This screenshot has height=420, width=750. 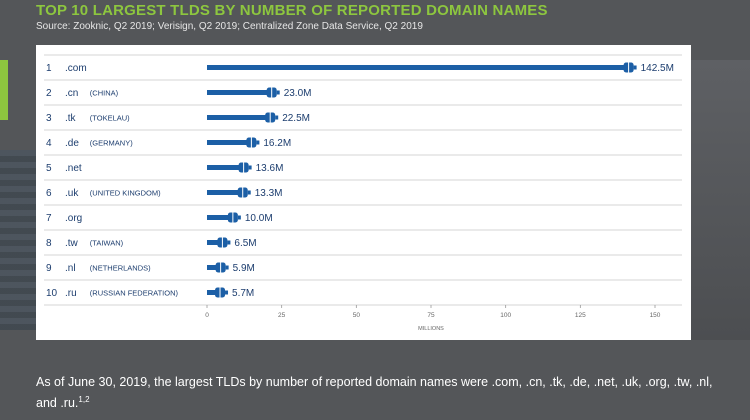 What do you see at coordinates (207, 315) in the screenshot?
I see `x-tick-label: 0` at bounding box center [207, 315].